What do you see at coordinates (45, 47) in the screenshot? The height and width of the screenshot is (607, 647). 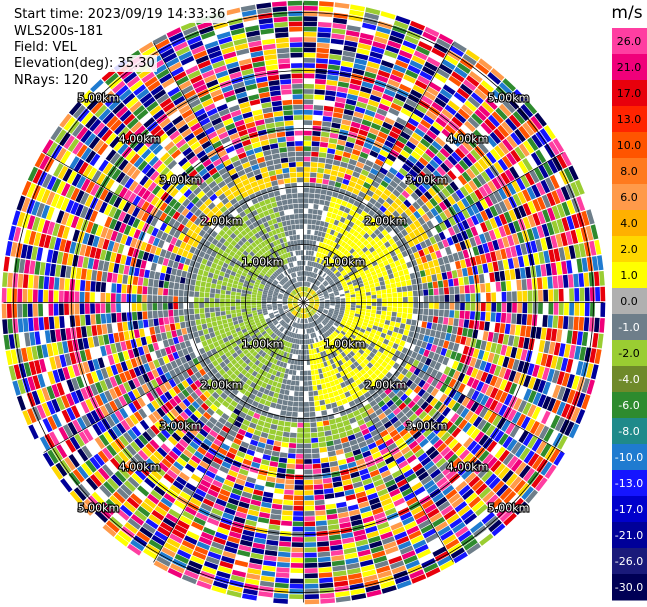 I see `field-text: Field: VEL` at bounding box center [45, 47].